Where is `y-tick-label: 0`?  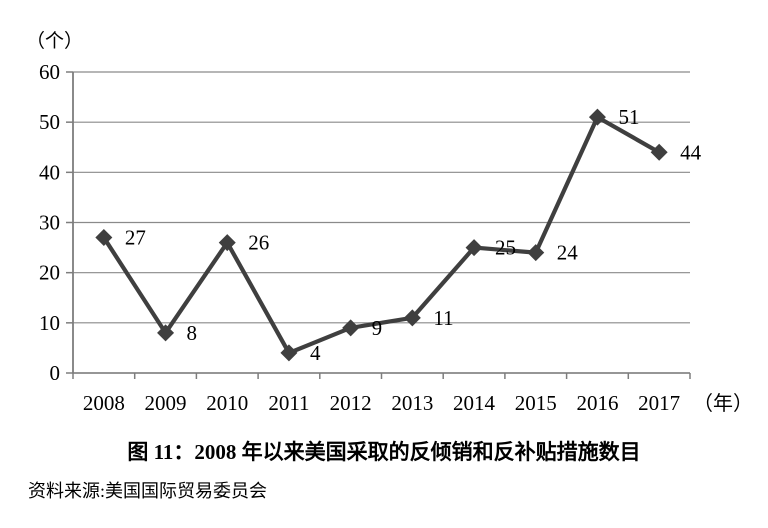 y-tick-label: 0 is located at coordinates (55, 373).